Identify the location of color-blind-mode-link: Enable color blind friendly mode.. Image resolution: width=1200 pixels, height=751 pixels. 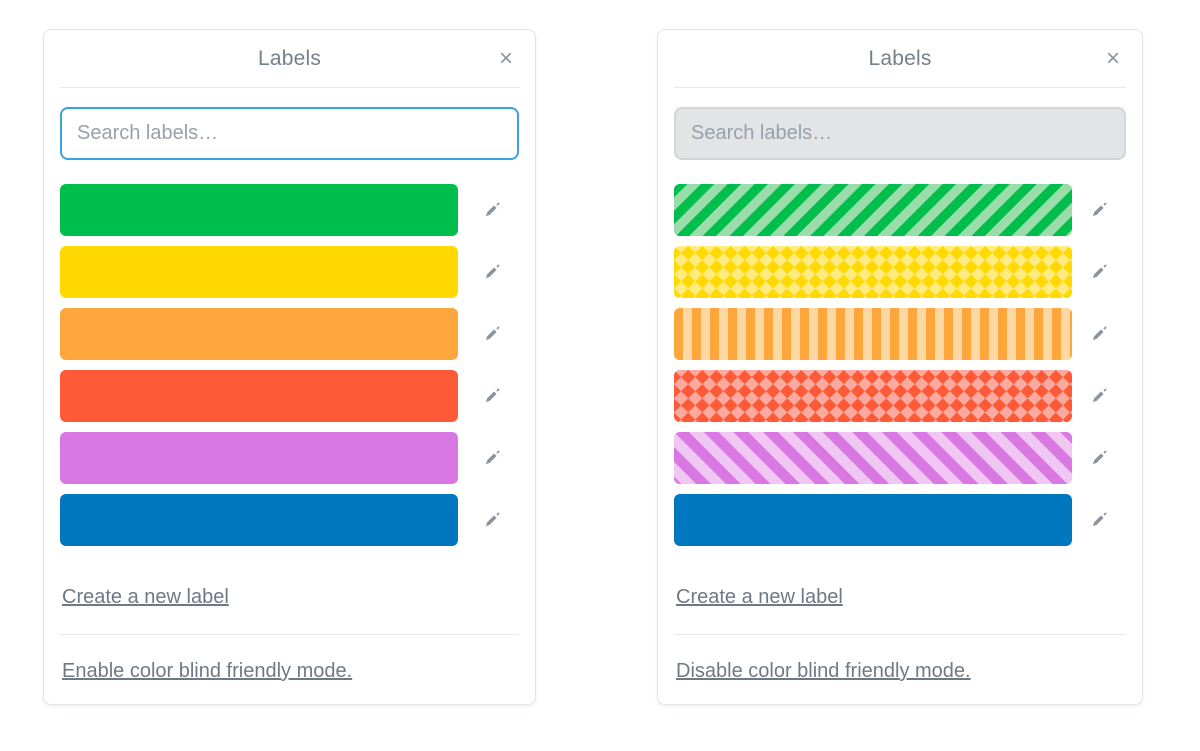
(207, 671).